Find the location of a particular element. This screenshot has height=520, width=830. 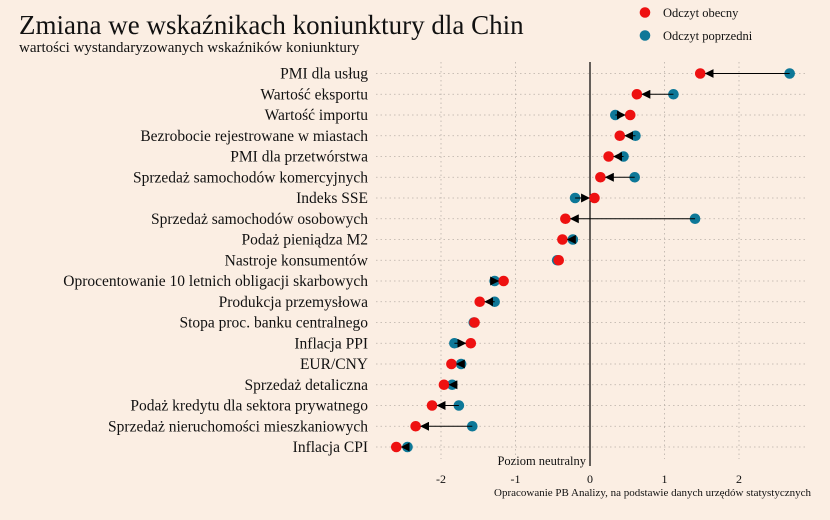

x-tick-label: 1 is located at coordinates (665, 479).